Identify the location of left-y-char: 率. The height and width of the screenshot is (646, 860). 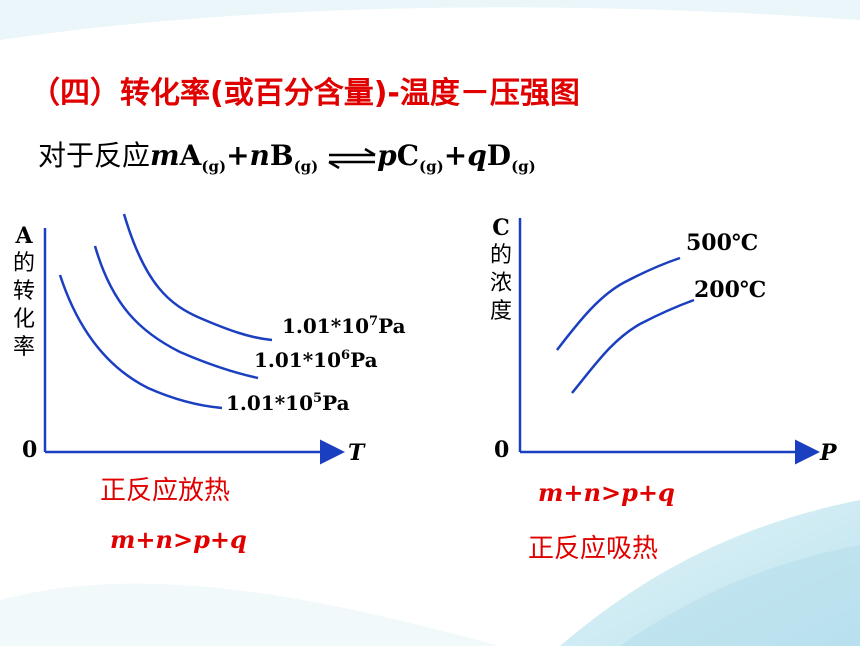
(23, 347).